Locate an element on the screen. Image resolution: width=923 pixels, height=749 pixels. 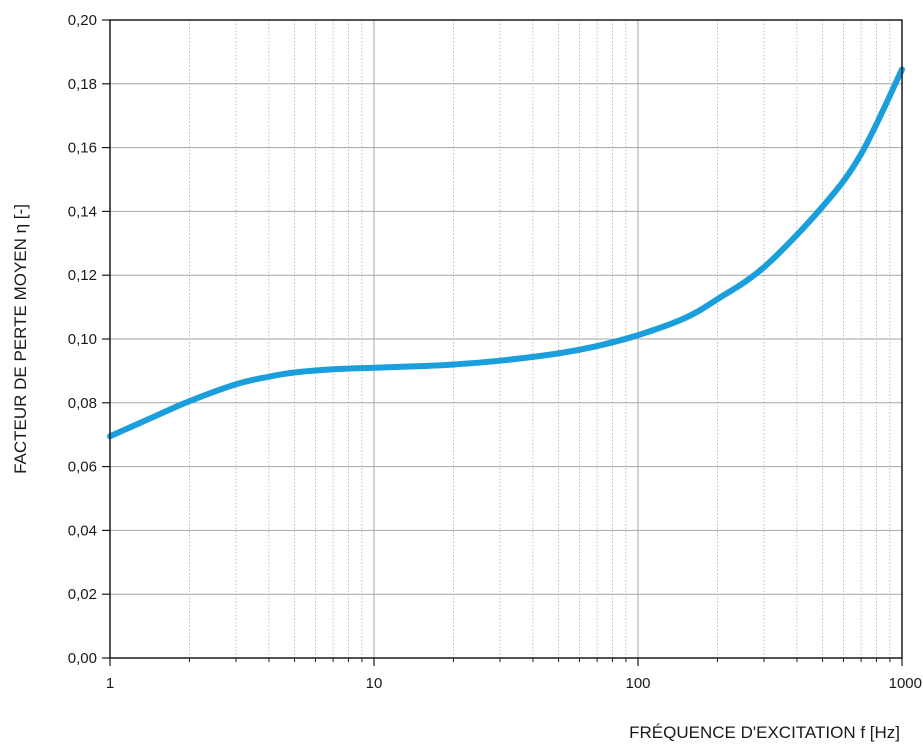
x-tick-label: 1000 is located at coordinates (905, 683).